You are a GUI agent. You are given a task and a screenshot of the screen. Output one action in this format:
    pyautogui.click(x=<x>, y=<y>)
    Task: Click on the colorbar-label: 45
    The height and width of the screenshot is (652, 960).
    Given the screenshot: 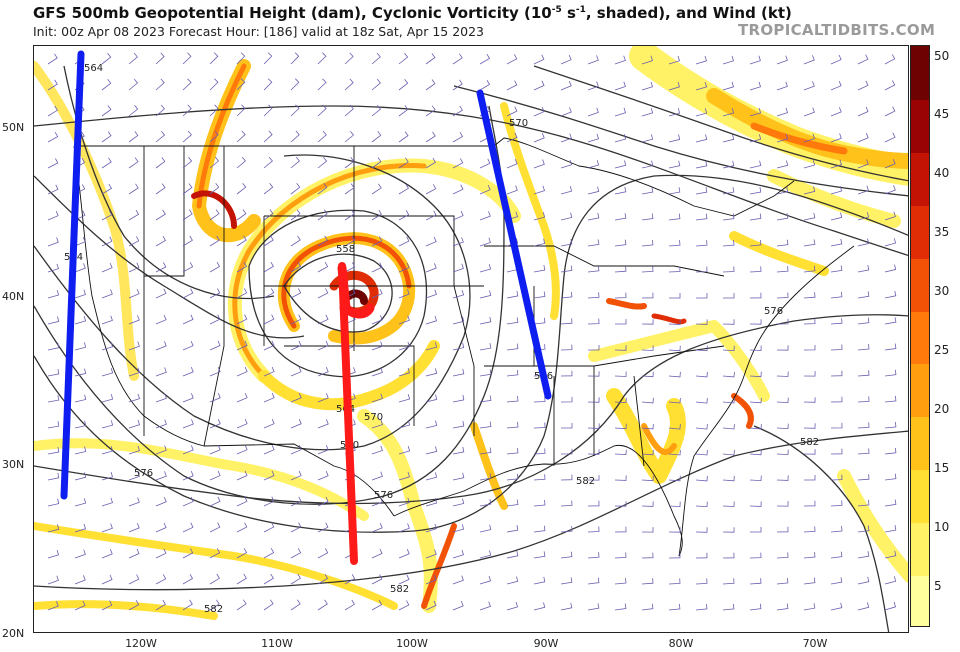 What is the action you would take?
    pyautogui.click(x=942, y=114)
    